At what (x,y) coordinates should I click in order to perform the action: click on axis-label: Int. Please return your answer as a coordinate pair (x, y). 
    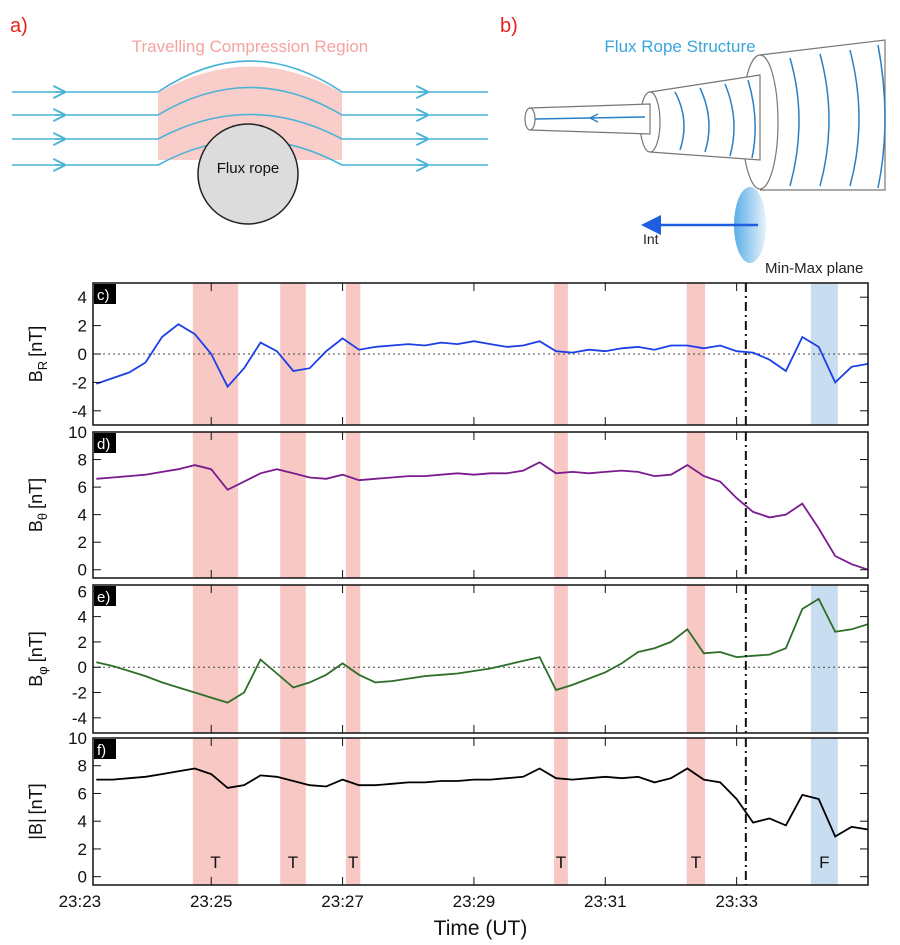
    Looking at the image, I should click on (651, 239).